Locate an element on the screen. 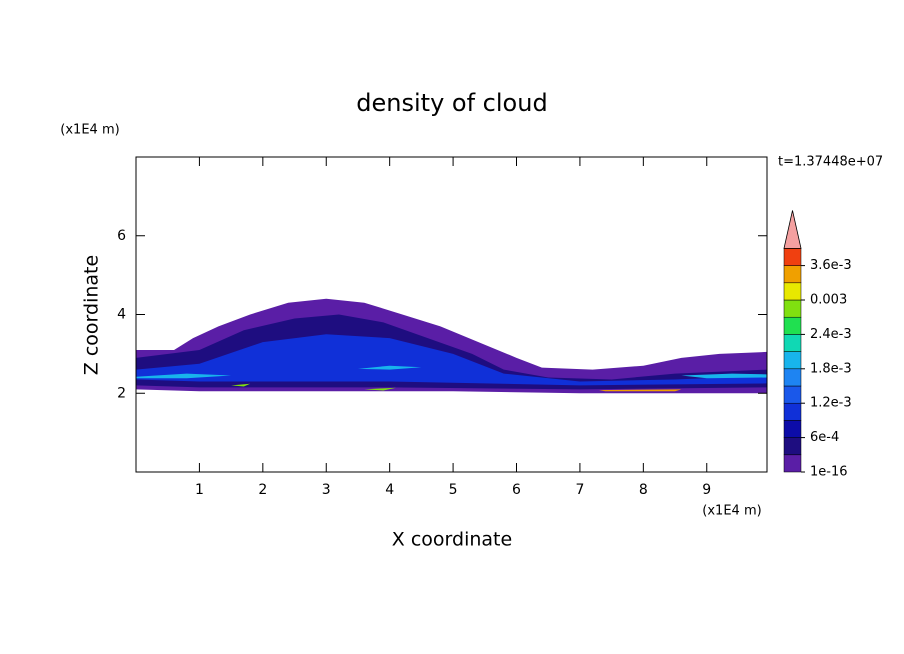 This screenshot has width=904, height=654. colorbar-tick-label: 1.8e-3 is located at coordinates (831, 368).